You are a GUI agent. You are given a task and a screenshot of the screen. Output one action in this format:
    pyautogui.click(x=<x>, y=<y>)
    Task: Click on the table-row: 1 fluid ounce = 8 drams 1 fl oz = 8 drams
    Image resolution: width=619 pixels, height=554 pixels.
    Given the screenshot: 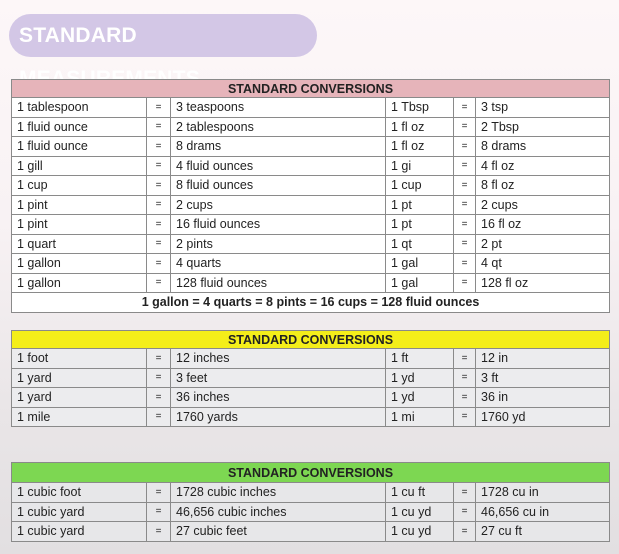 What is the action you would take?
    pyautogui.click(x=310, y=146)
    